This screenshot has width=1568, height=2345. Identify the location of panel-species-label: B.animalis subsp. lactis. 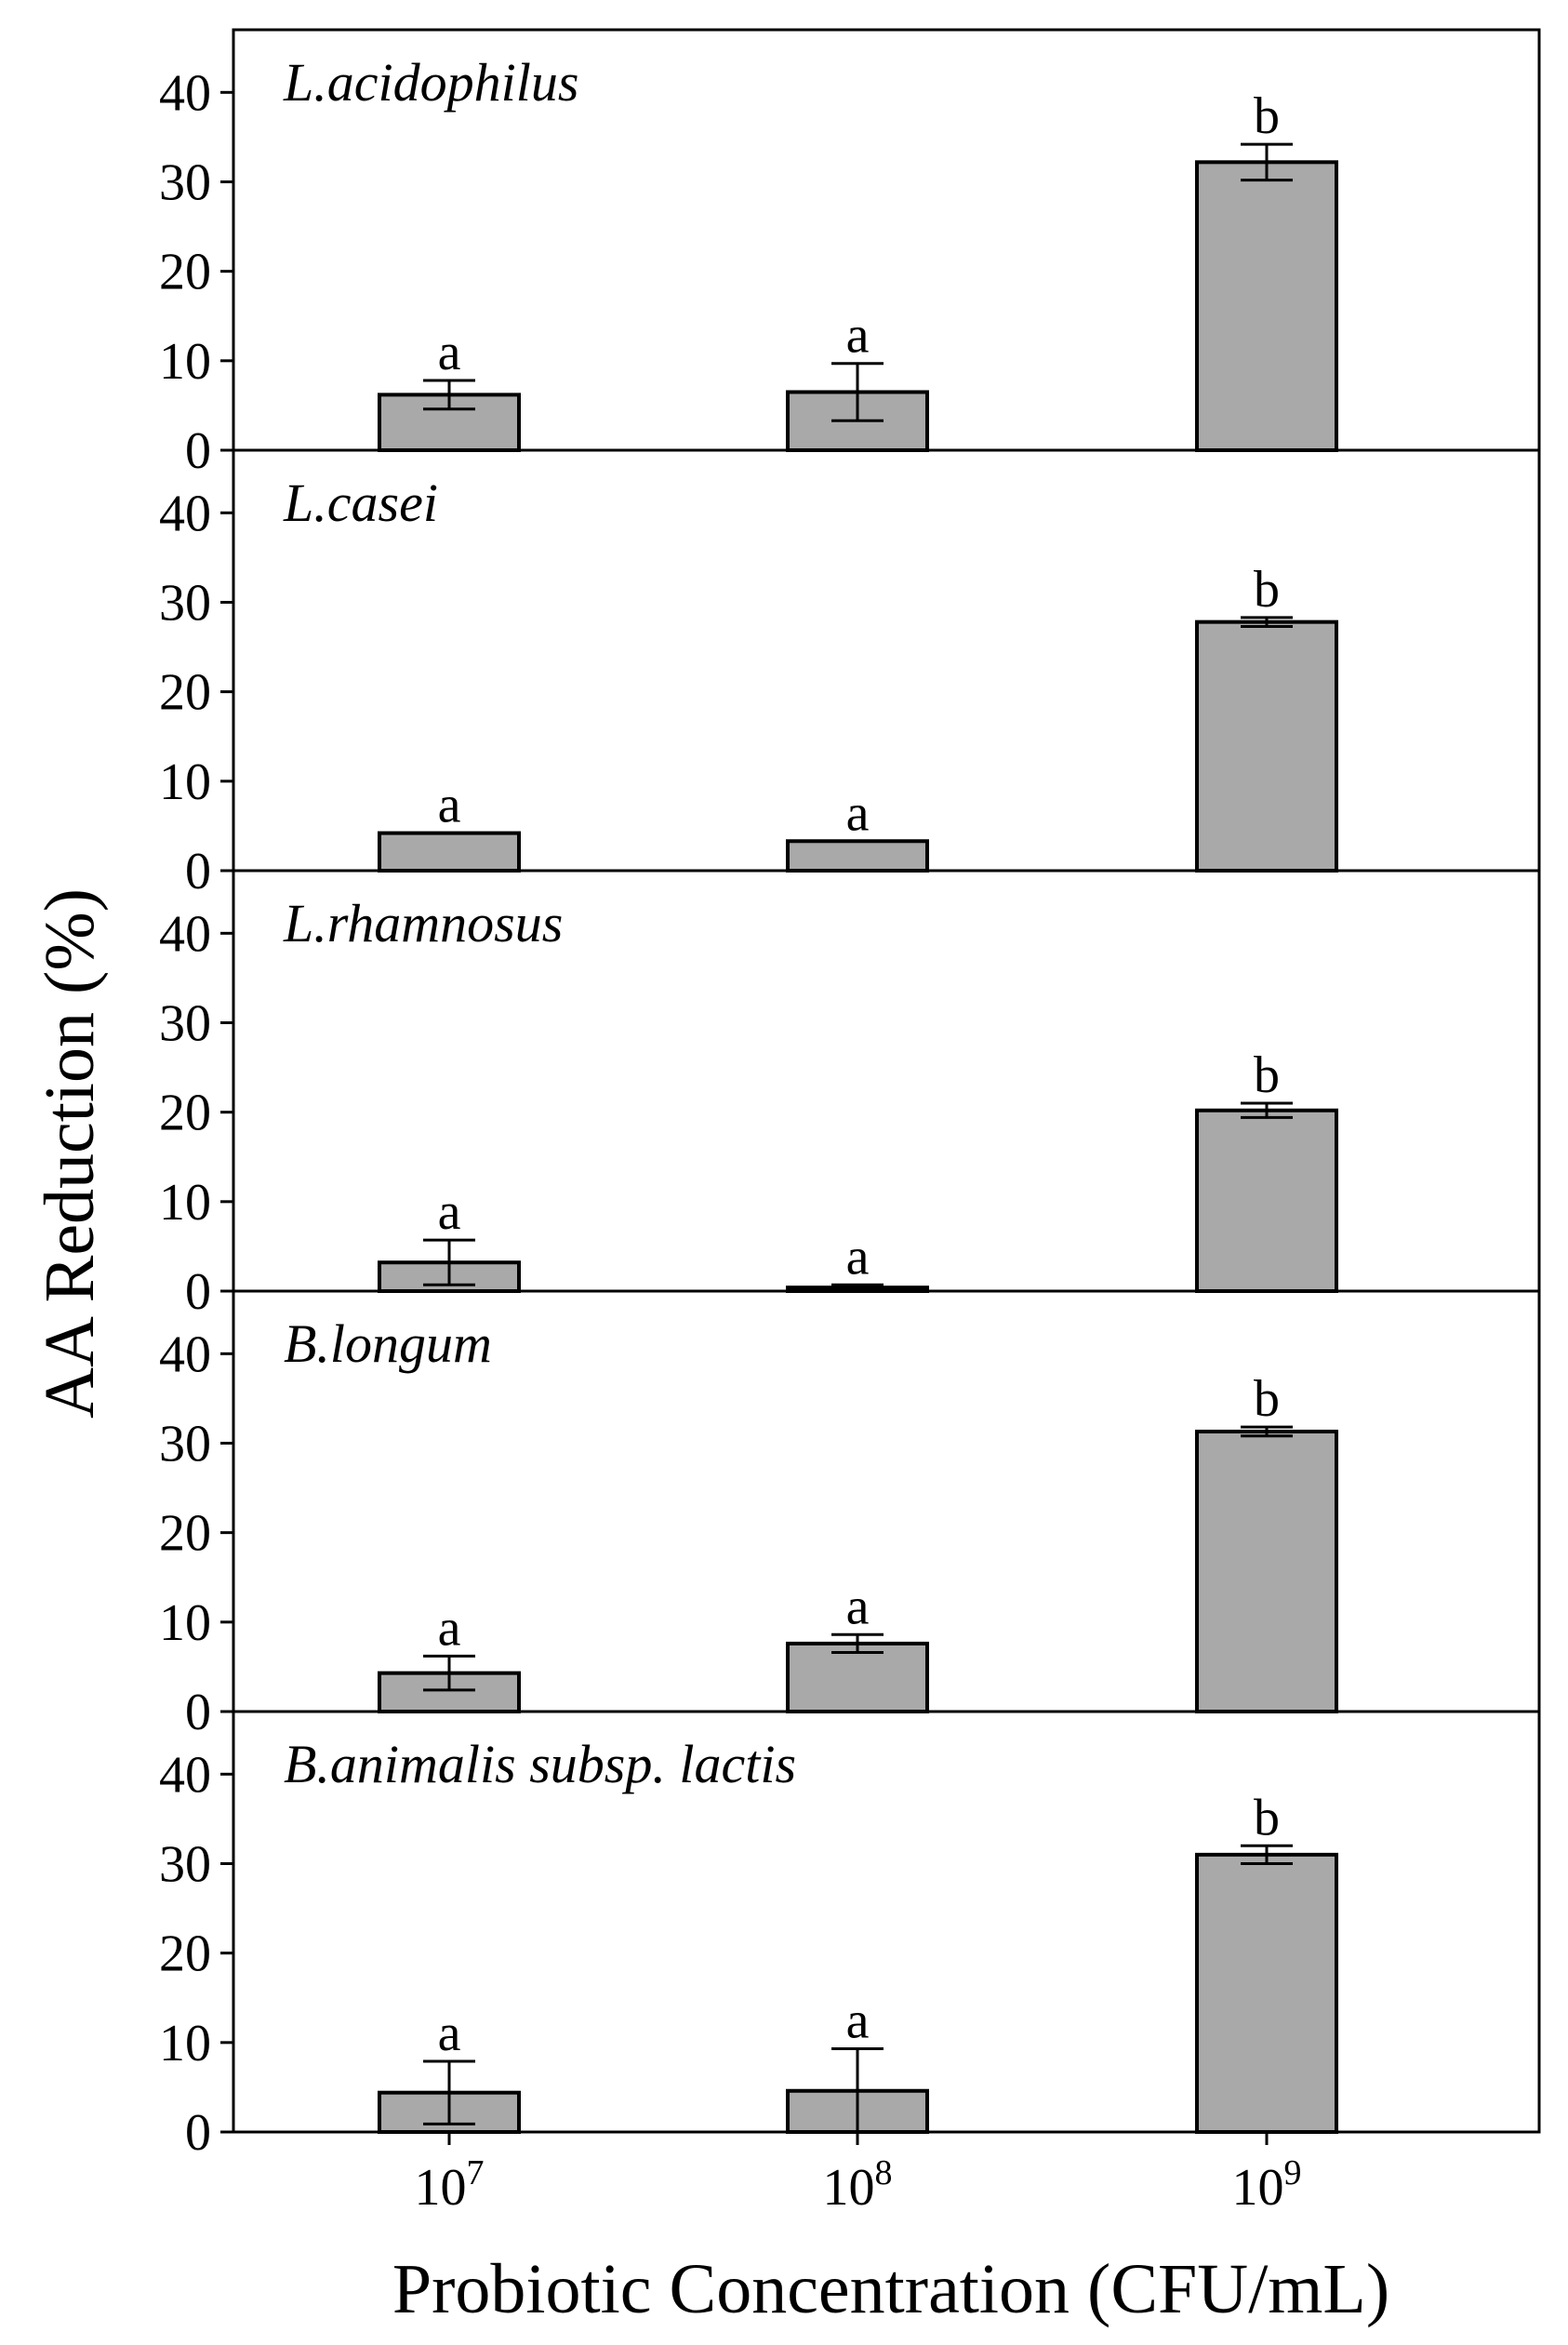
(540, 1764).